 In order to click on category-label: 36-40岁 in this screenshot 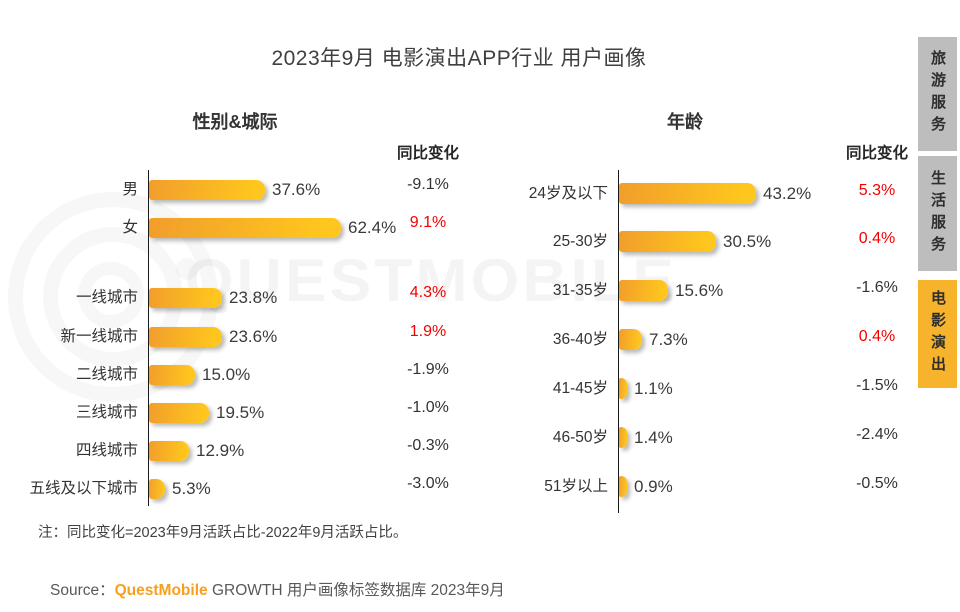, I will do `click(580, 339)`.